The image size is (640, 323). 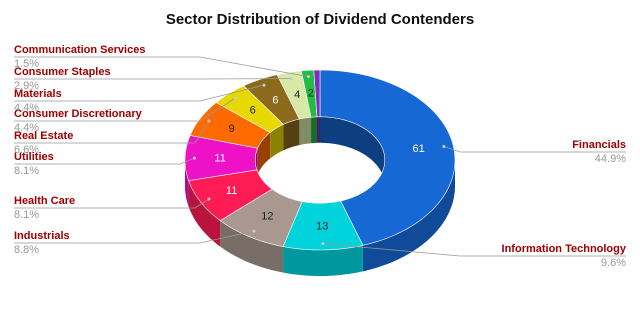 I want to click on value-label: 13, so click(x=322, y=226).